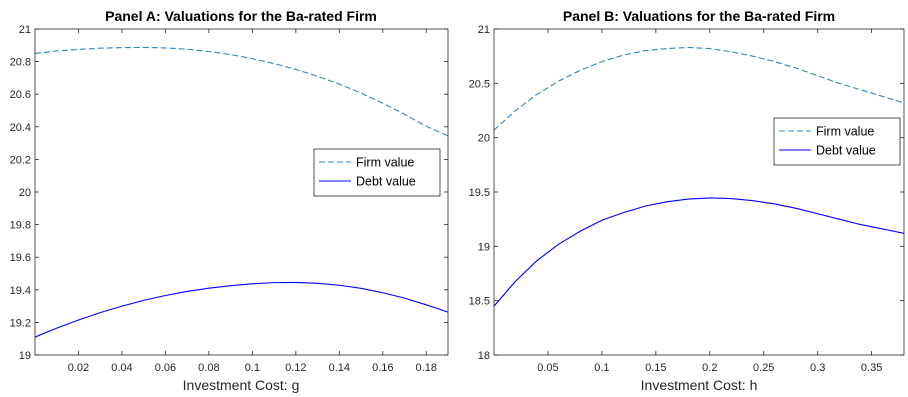 The height and width of the screenshot is (397, 908). What do you see at coordinates (20, 95) in the screenshot?
I see `panel-a-y-tick-label: 20.6` at bounding box center [20, 95].